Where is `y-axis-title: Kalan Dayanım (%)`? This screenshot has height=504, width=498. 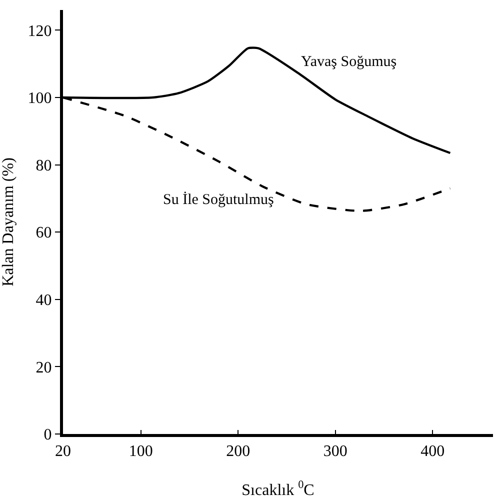
y-axis-title: Kalan Dayanım (%) is located at coordinates (8, 222).